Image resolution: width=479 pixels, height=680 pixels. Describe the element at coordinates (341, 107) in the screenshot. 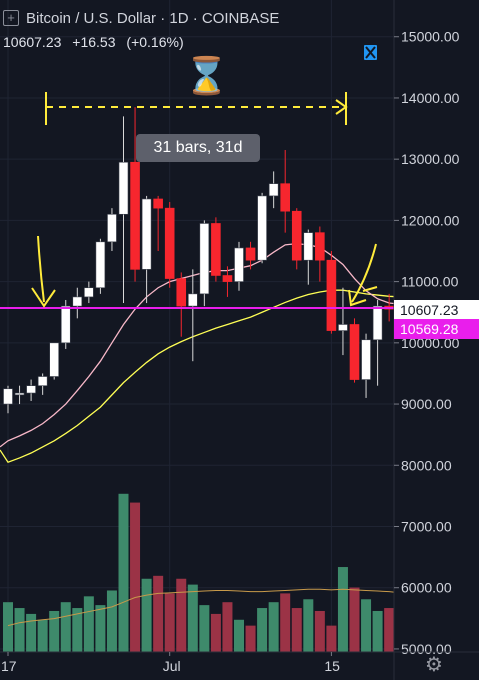

I see `measure-arrowhead` at that location.